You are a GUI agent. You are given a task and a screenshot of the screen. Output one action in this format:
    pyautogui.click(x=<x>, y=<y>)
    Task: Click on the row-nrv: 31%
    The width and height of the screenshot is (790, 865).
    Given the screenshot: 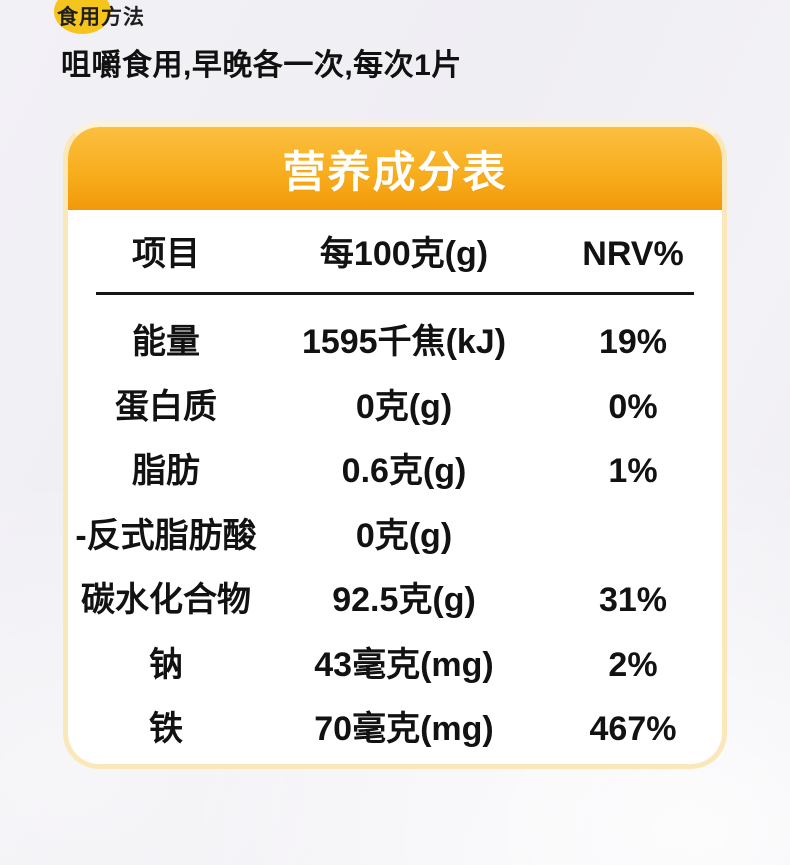 What is the action you would take?
    pyautogui.click(x=633, y=600)
    